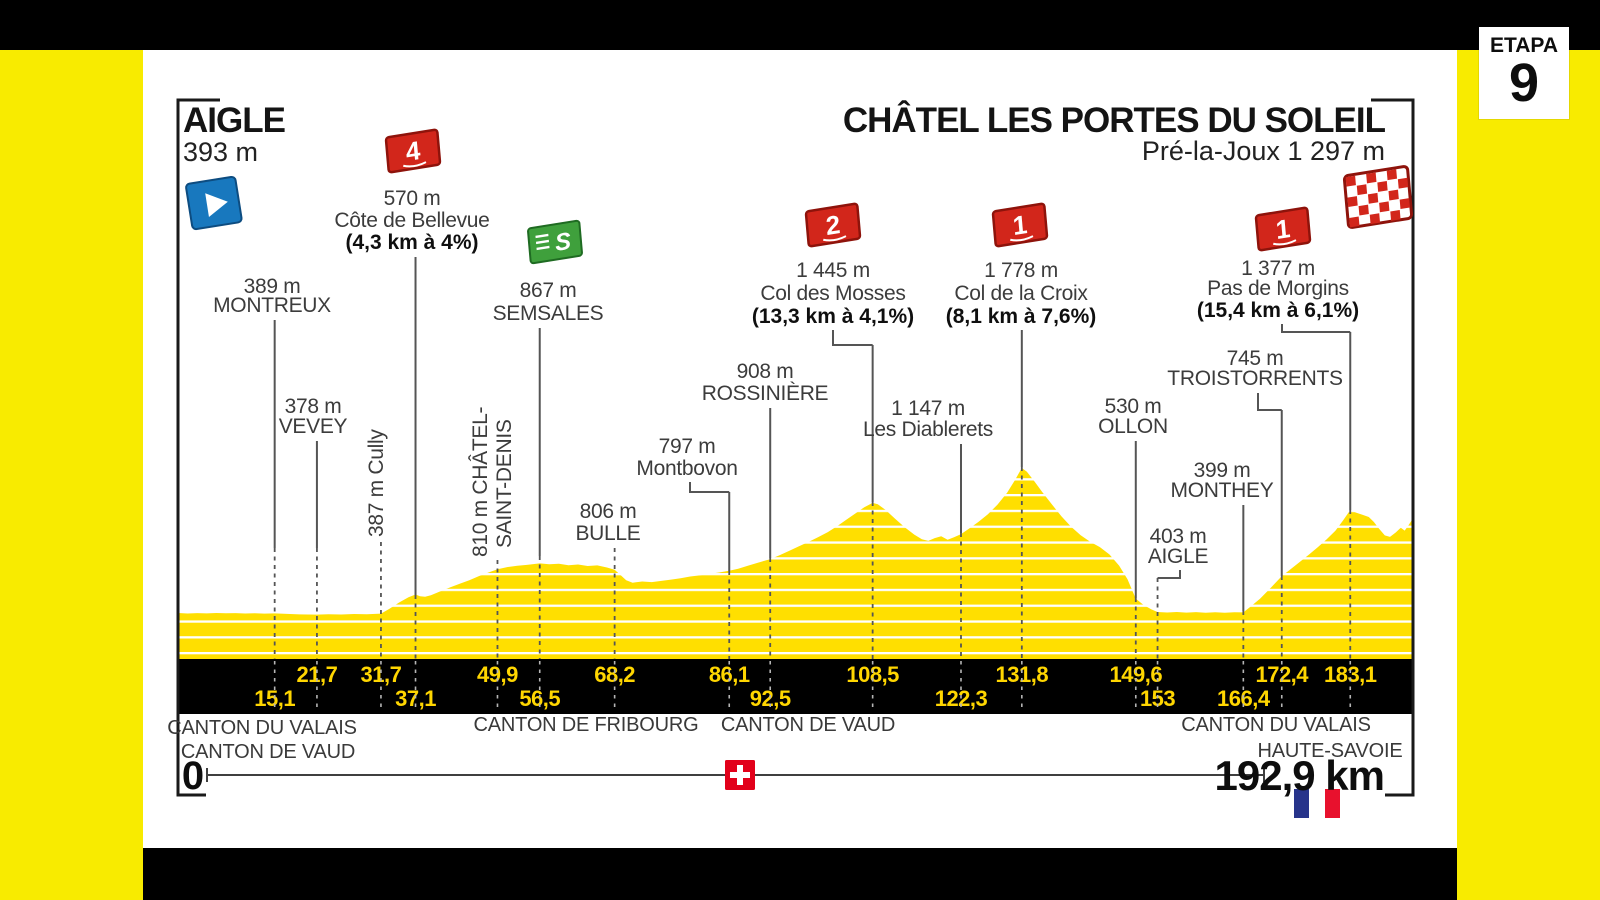 The image size is (1600, 900). What do you see at coordinates (381, 674) in the screenshot?
I see `km-tick-label: 31,7` at bounding box center [381, 674].